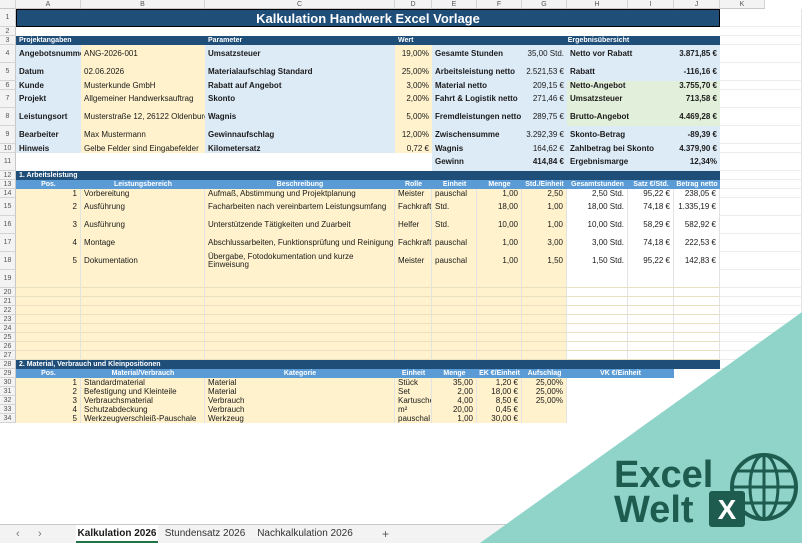  What do you see at coordinates (8, 99) in the screenshot?
I see `row-header: 7` at bounding box center [8, 99].